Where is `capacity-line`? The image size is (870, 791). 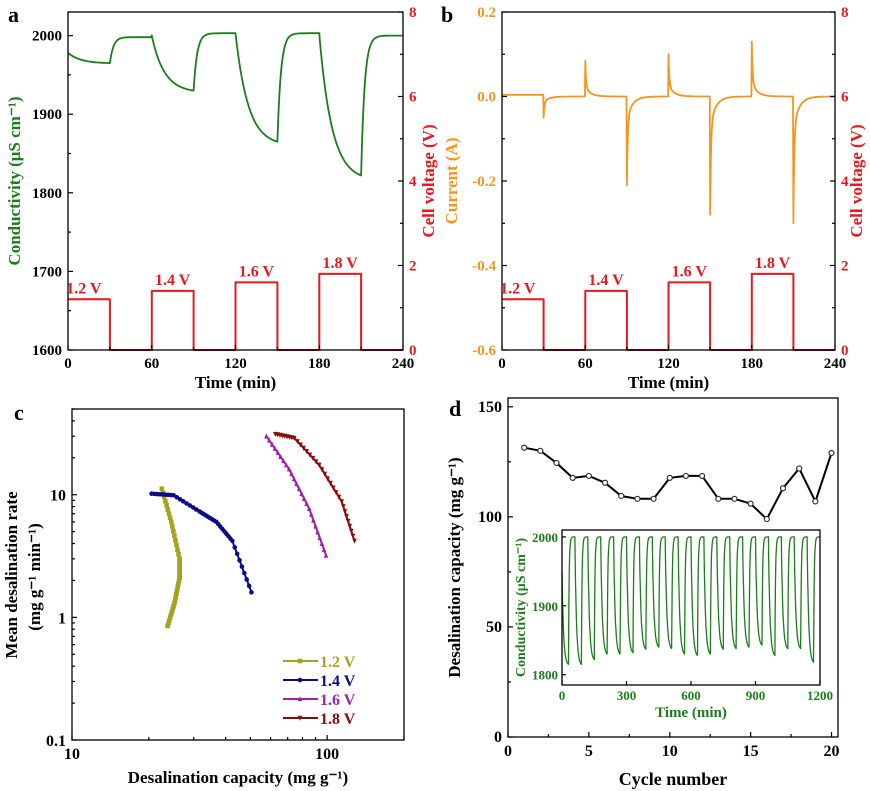
capacity-line is located at coordinates (678, 483).